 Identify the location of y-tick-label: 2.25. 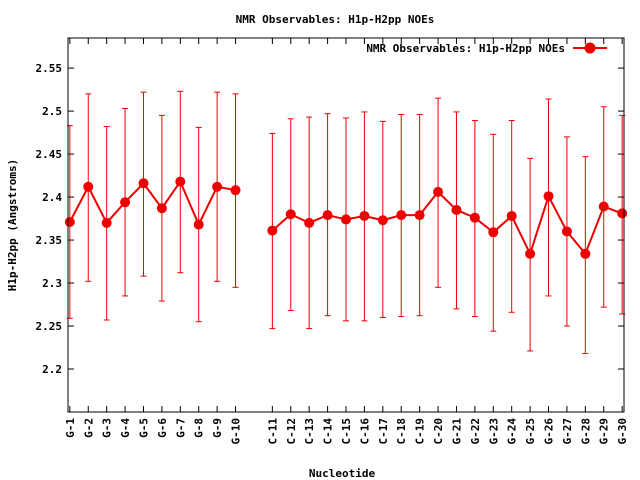
(49, 326).